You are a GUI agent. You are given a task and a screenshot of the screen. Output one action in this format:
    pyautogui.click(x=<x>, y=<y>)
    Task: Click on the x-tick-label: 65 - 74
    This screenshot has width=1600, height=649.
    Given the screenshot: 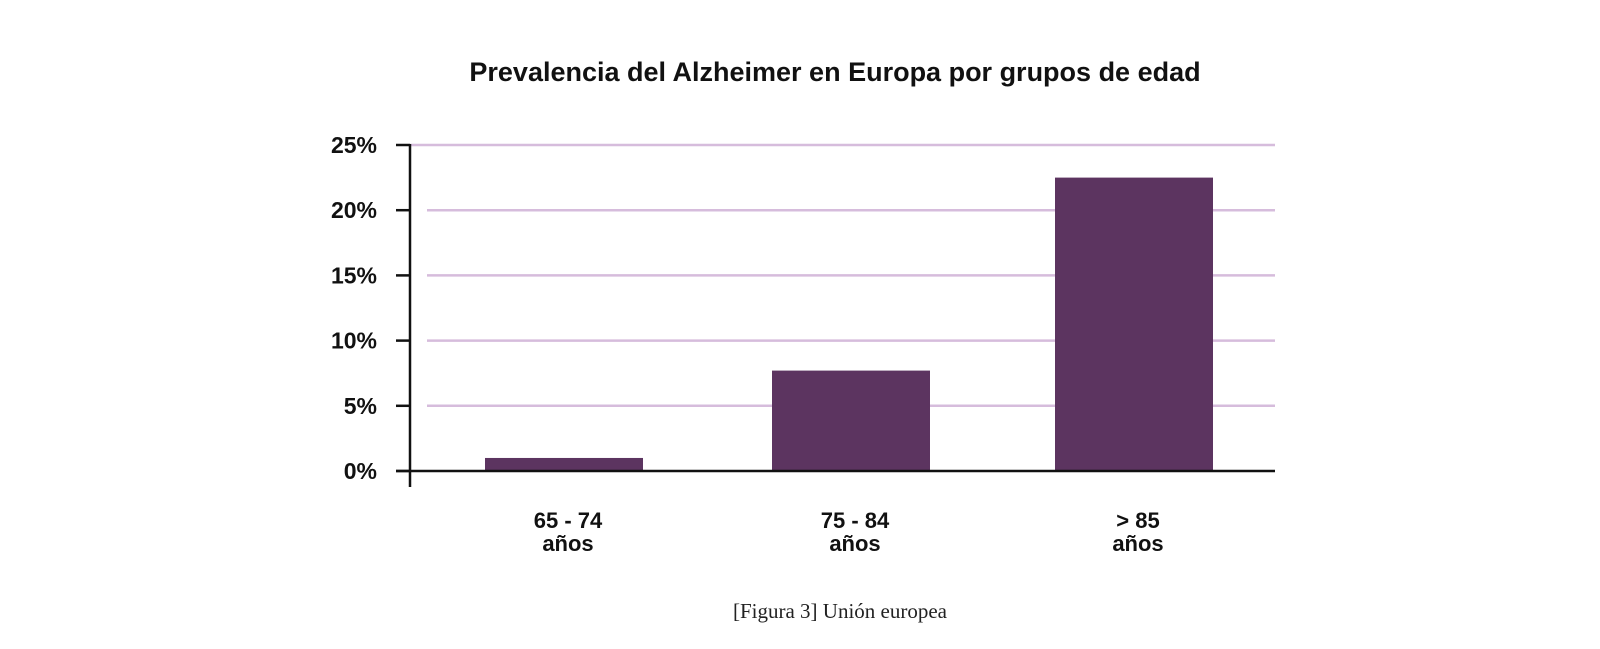 What is the action you would take?
    pyautogui.click(x=568, y=520)
    